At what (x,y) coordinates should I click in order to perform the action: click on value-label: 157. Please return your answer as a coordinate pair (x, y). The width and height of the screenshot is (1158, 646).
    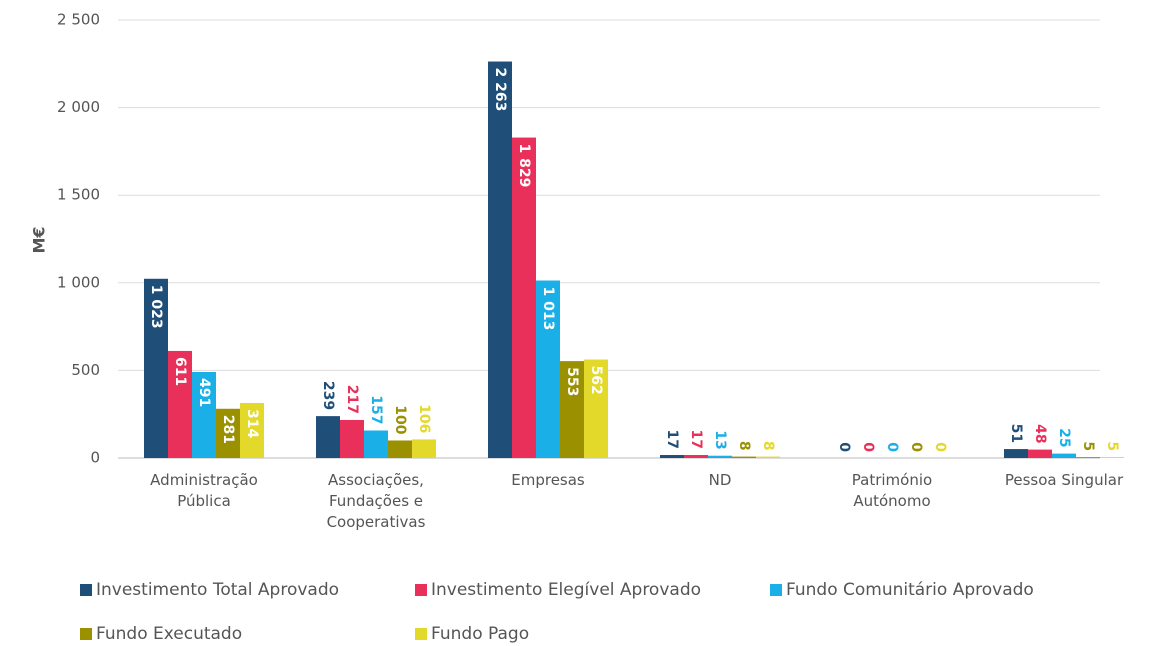
    Looking at the image, I should click on (376, 409).